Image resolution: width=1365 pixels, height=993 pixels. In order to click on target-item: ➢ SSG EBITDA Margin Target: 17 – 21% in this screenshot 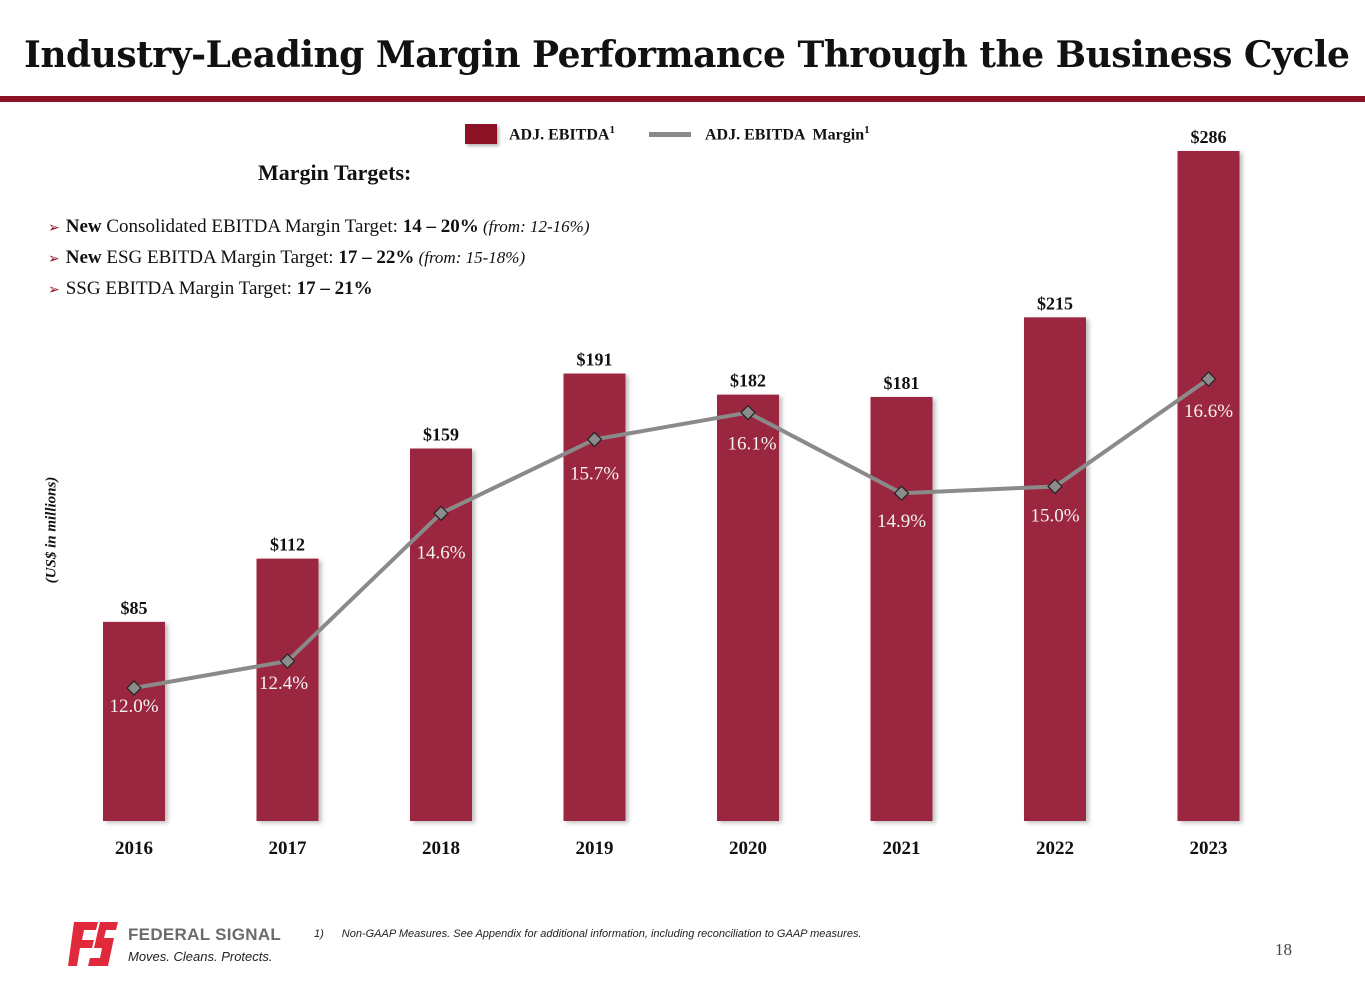, I will do `click(318, 289)`.